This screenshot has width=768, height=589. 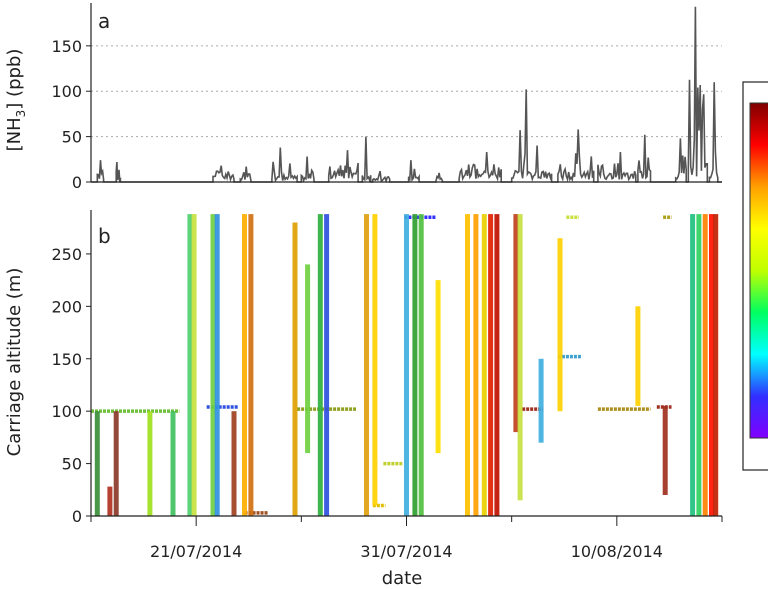 I want to click on colorbar, so click(x=755, y=276).